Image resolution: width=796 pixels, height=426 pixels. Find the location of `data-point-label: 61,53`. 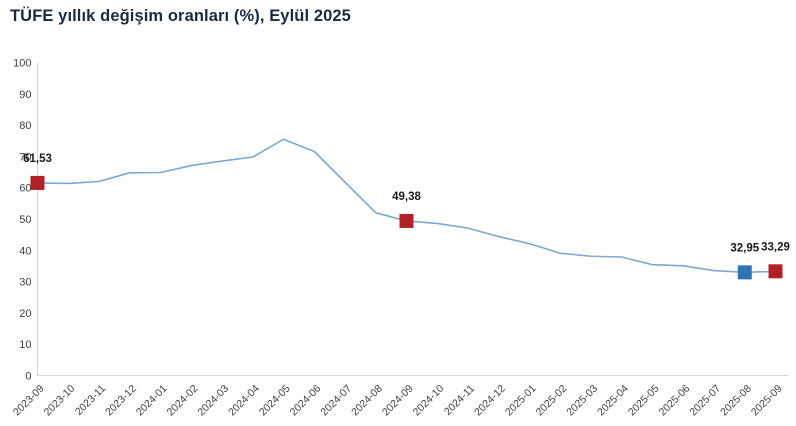

data-point-label: 61,53 is located at coordinates (37, 159).